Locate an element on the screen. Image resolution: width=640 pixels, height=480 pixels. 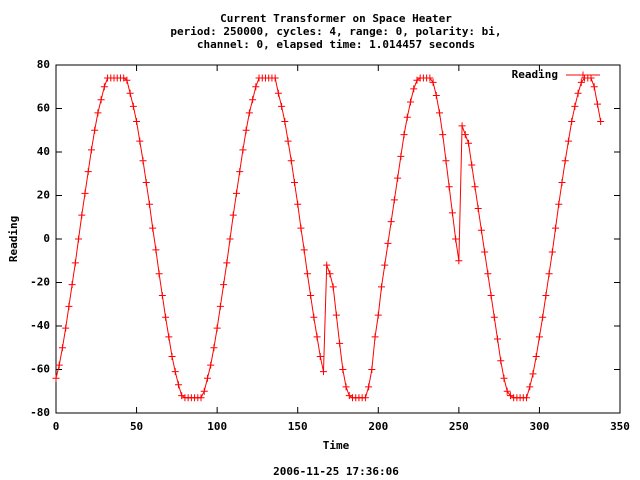
y-tick-label: -80 is located at coordinates (40, 412).